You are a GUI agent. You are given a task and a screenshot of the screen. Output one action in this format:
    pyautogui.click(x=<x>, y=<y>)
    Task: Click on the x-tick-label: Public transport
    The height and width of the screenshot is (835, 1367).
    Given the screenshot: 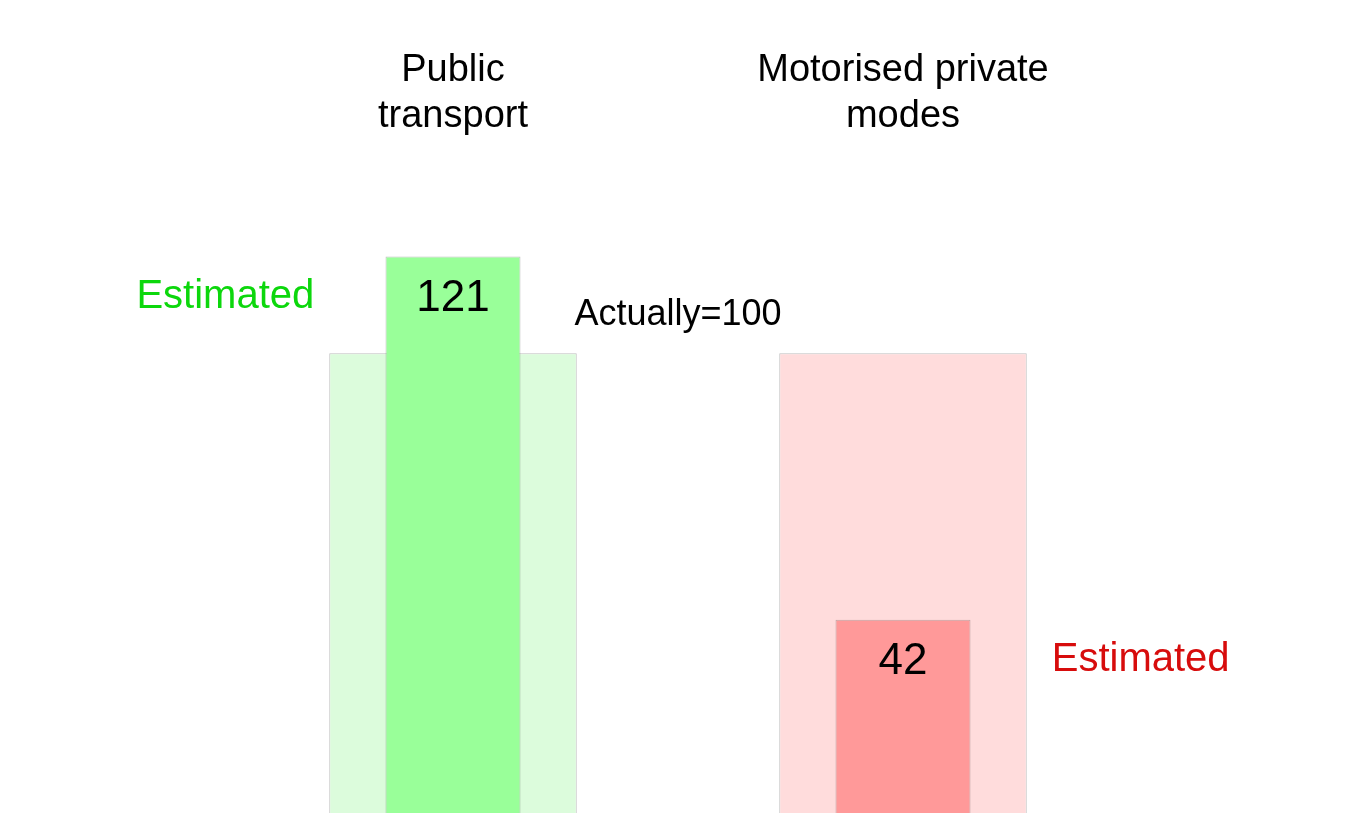 What is the action you would take?
    pyautogui.click(x=453, y=91)
    